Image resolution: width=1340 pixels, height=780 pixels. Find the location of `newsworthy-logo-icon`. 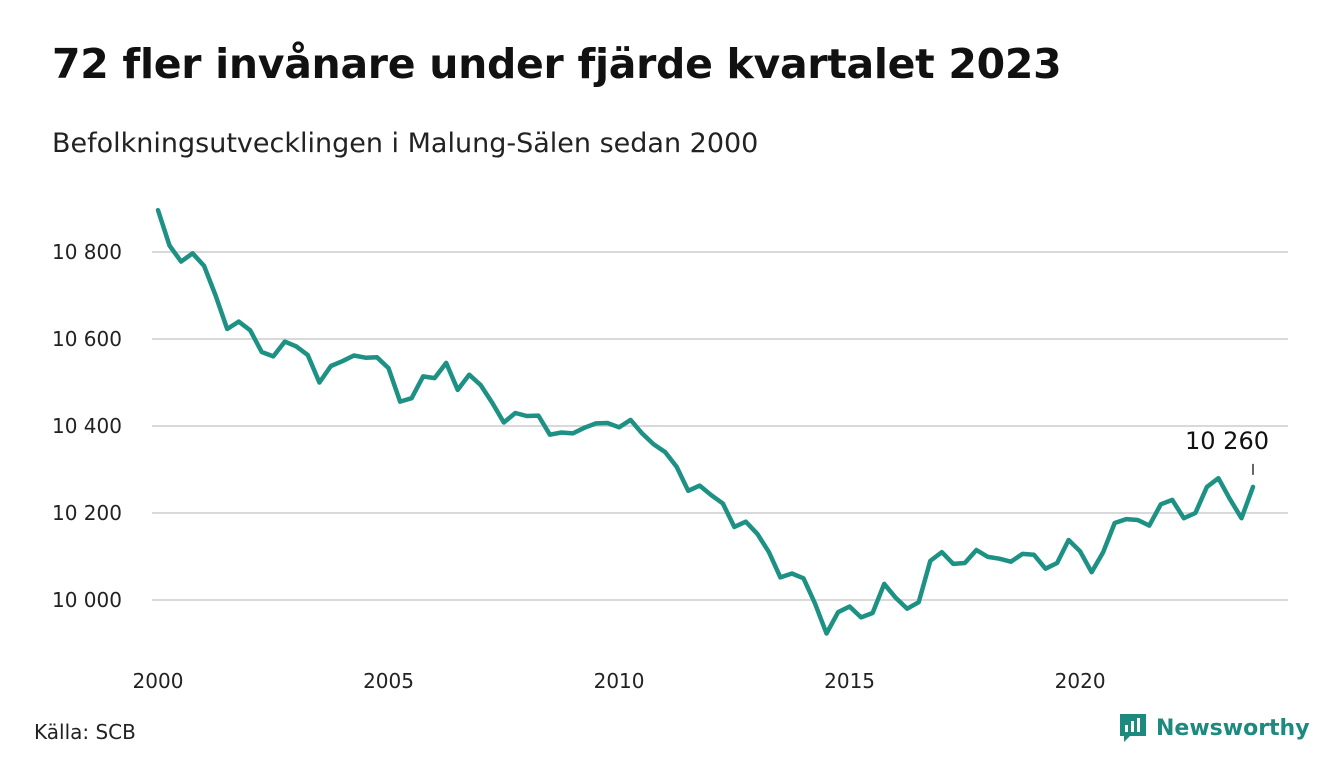

newsworthy-logo-icon is located at coordinates (1133, 728).